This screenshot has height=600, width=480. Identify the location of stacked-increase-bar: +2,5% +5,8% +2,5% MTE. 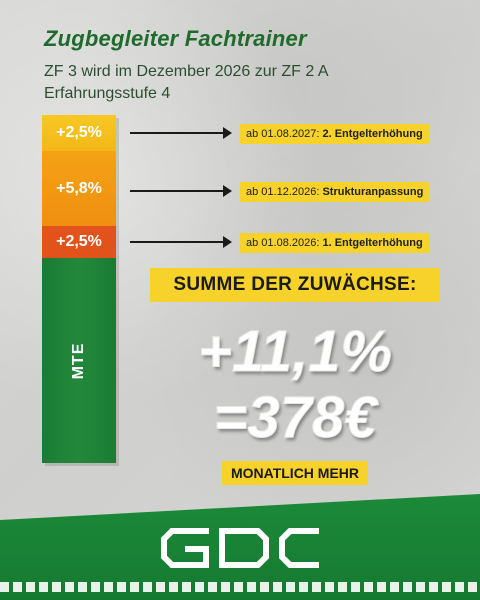
(79, 289).